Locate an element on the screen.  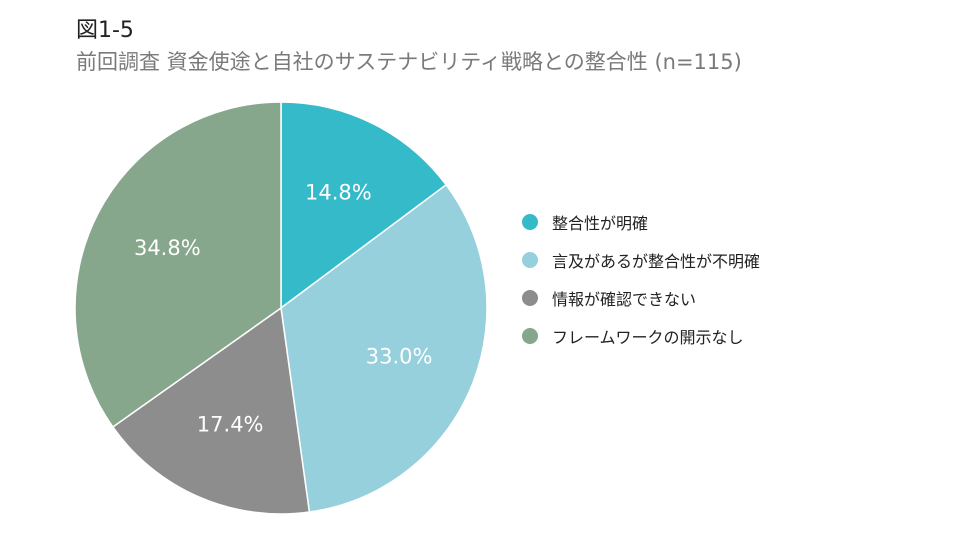
legend-item-1: 整合性が明確 is located at coordinates (641, 222).